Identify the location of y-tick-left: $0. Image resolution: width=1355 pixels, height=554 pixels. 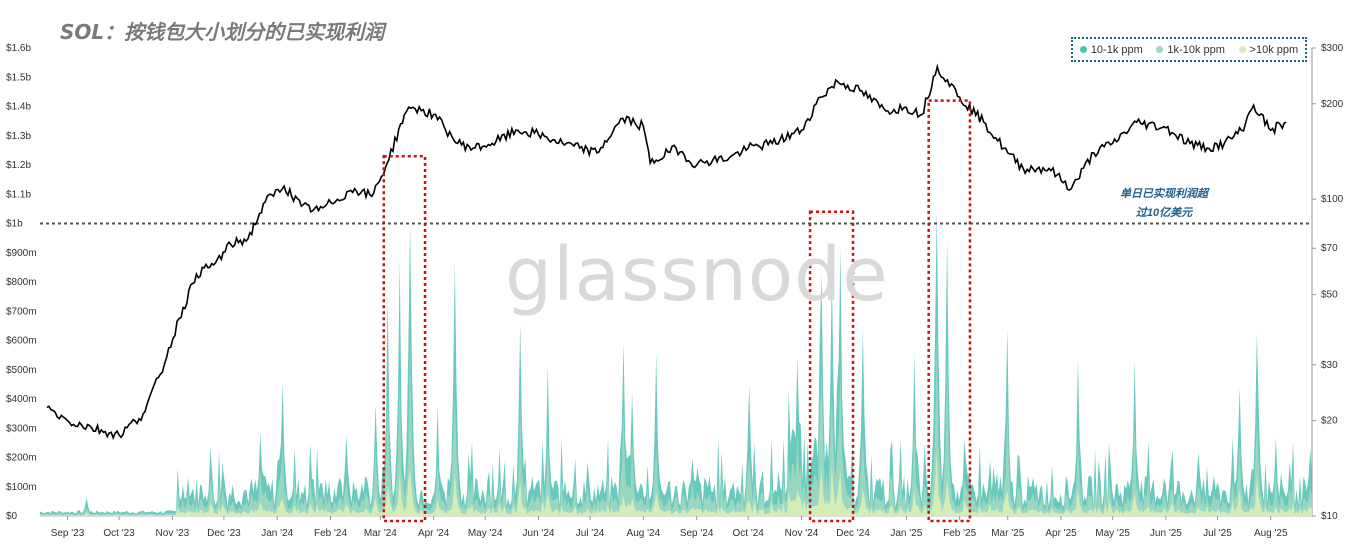
(12, 516).